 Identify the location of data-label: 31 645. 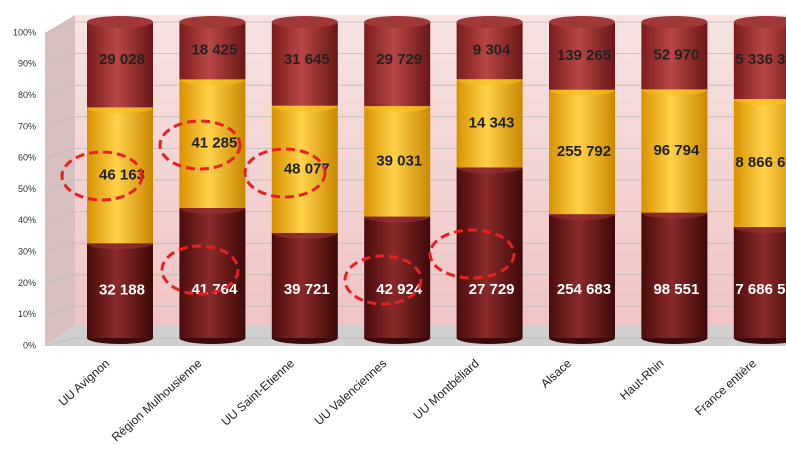
(307, 59).